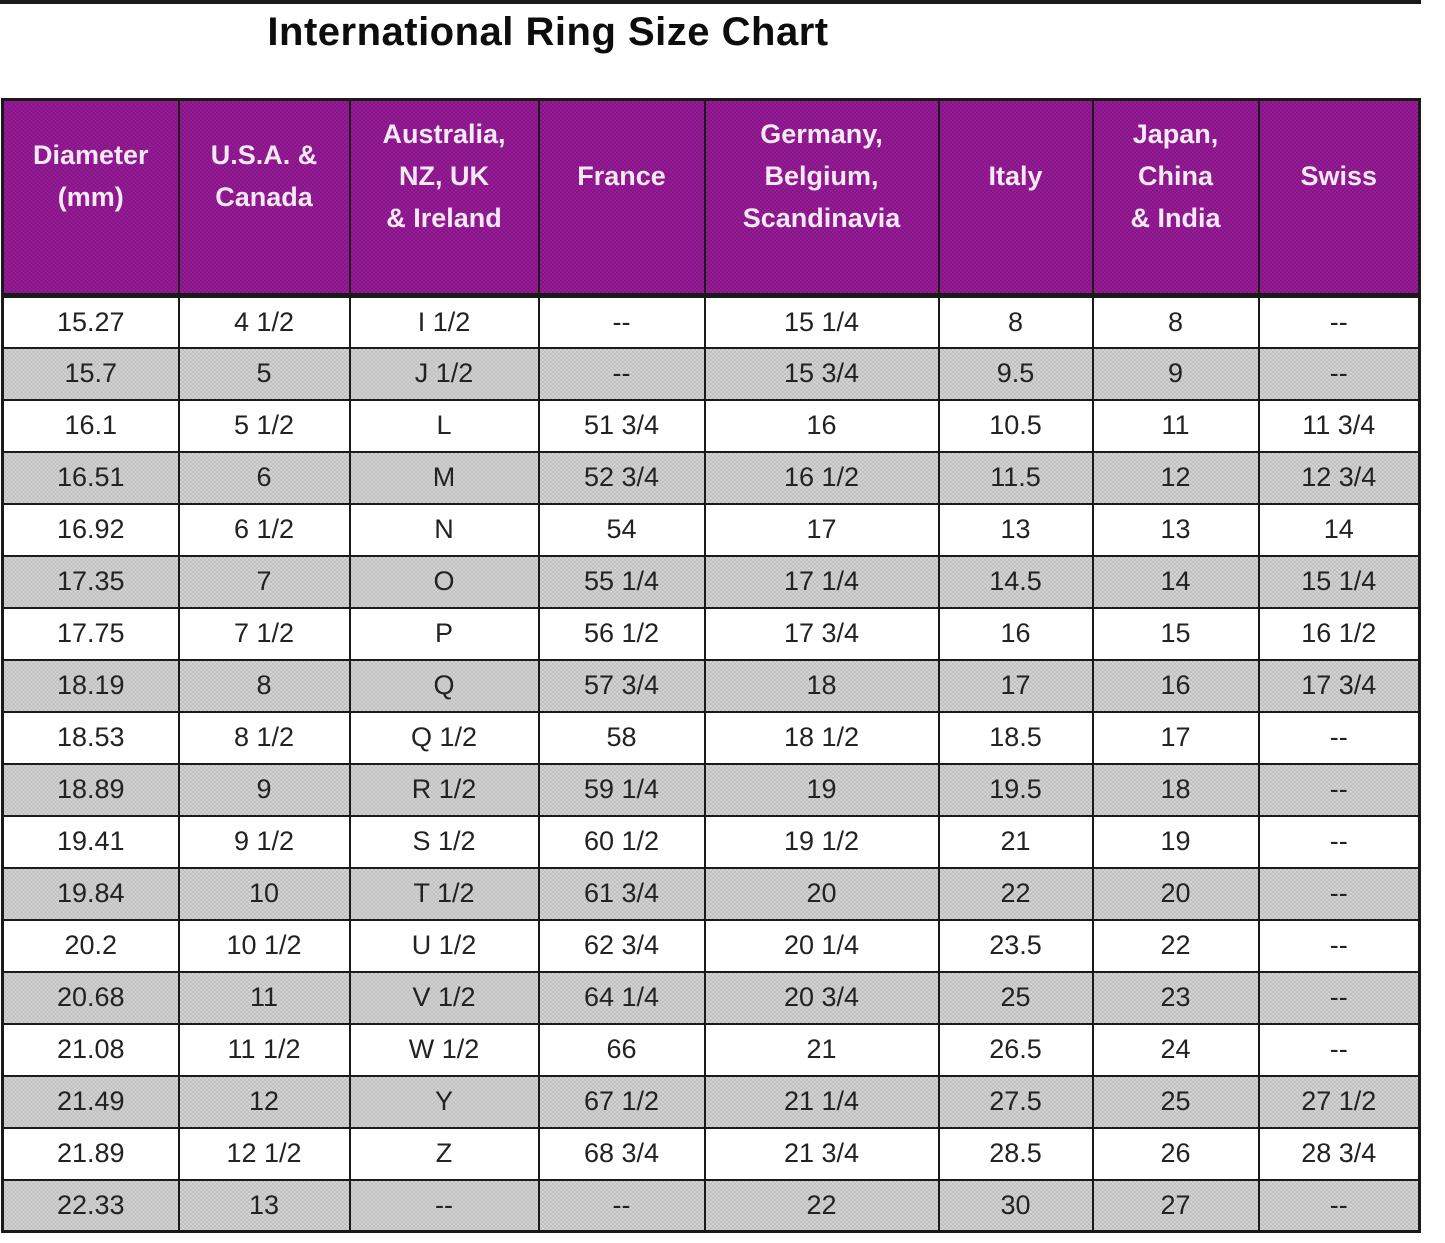 This screenshot has height=1243, width=1445. What do you see at coordinates (1175, 633) in the screenshot?
I see `table-cell: 15` at bounding box center [1175, 633].